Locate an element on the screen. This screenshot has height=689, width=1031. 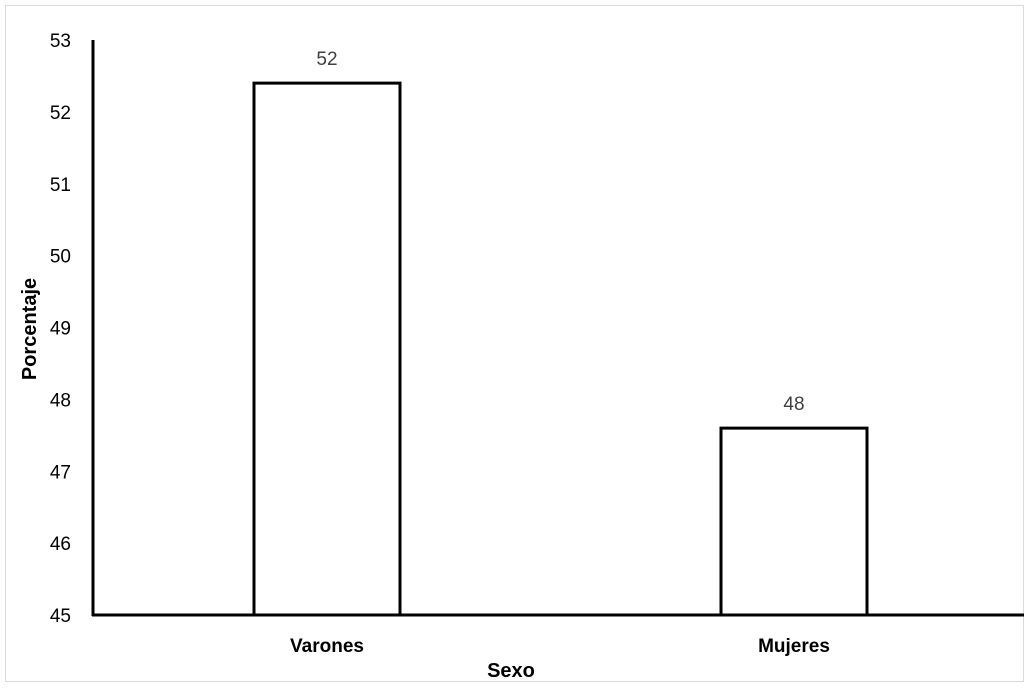
y-tick-label: 47 is located at coordinates (60, 472).